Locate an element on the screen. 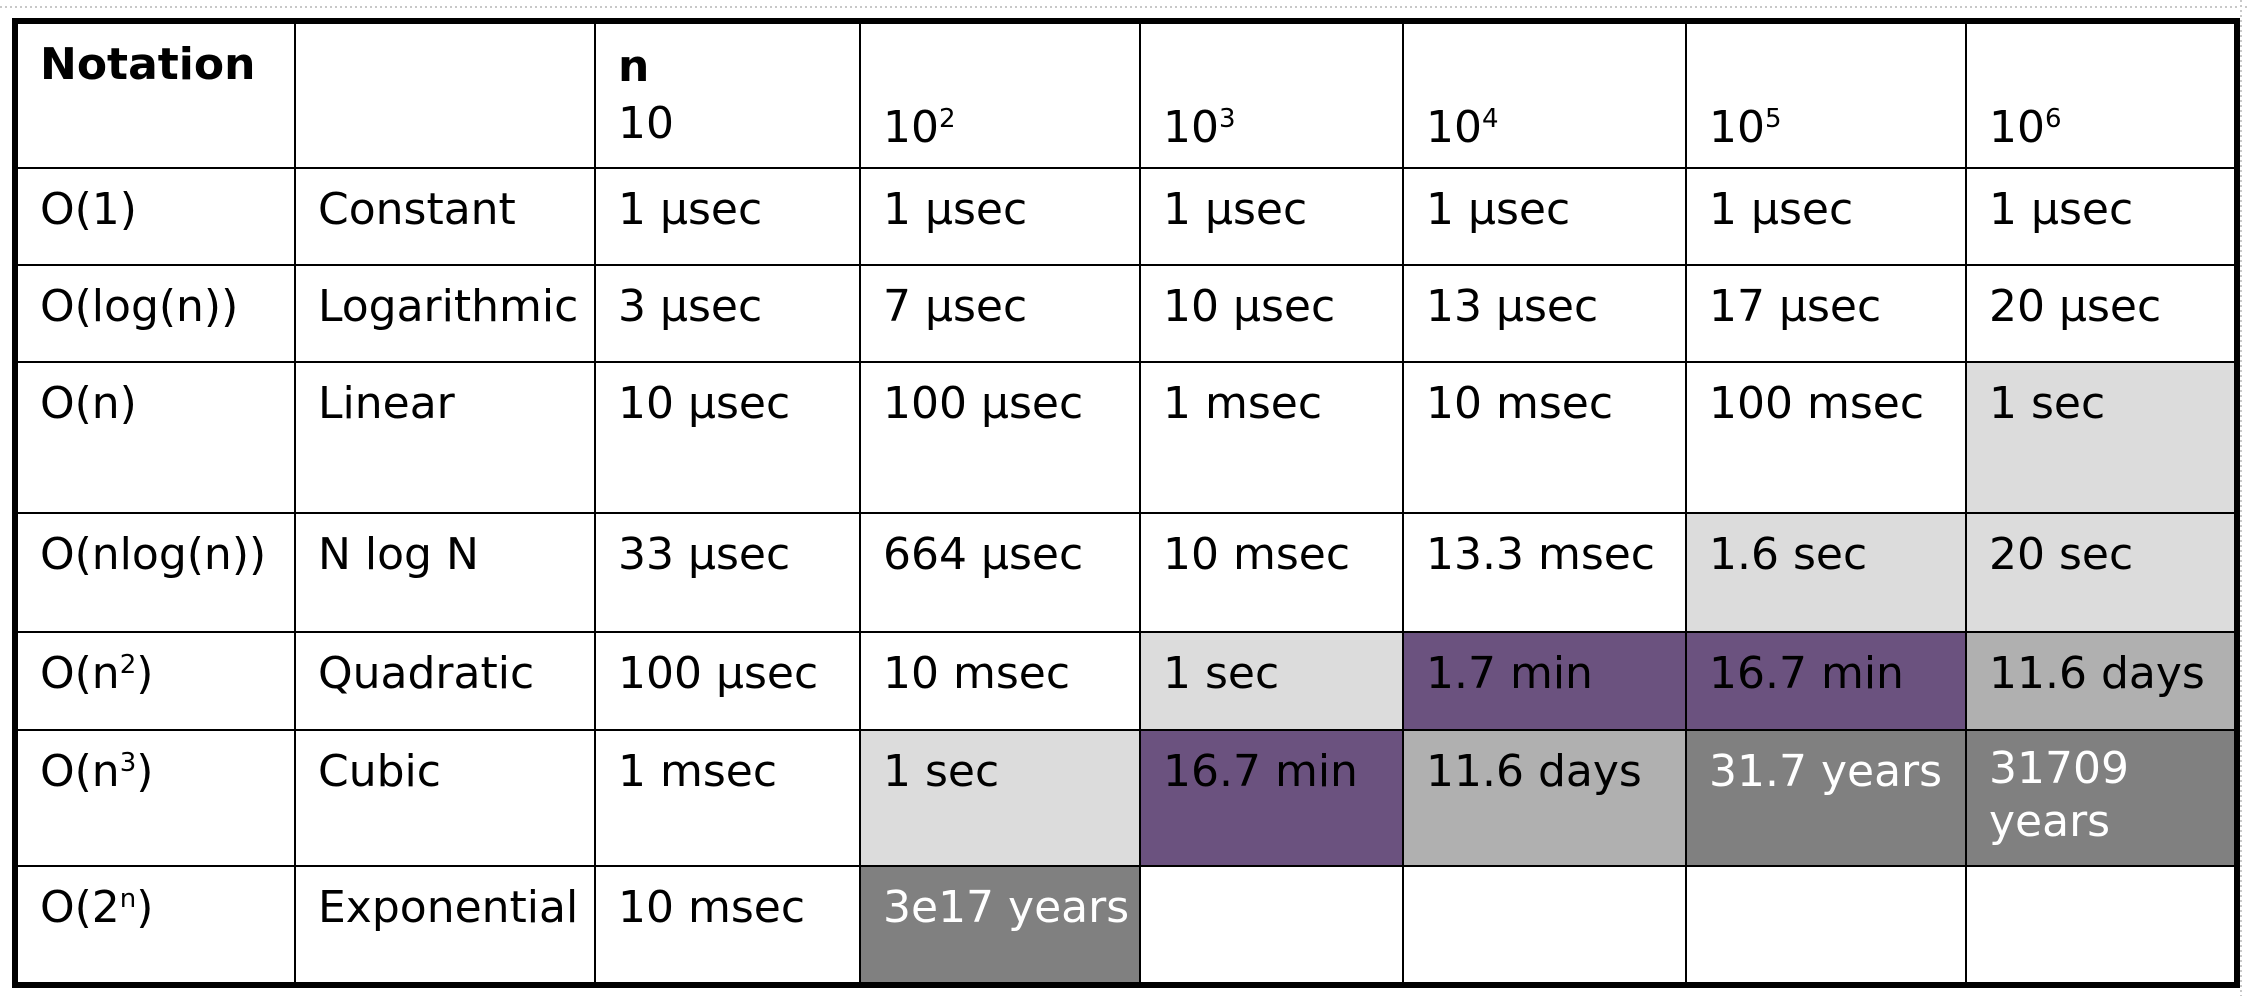 Image resolution: width=2248 pixels, height=996 pixels. notation-exponent: 3 is located at coordinates (128, 762).